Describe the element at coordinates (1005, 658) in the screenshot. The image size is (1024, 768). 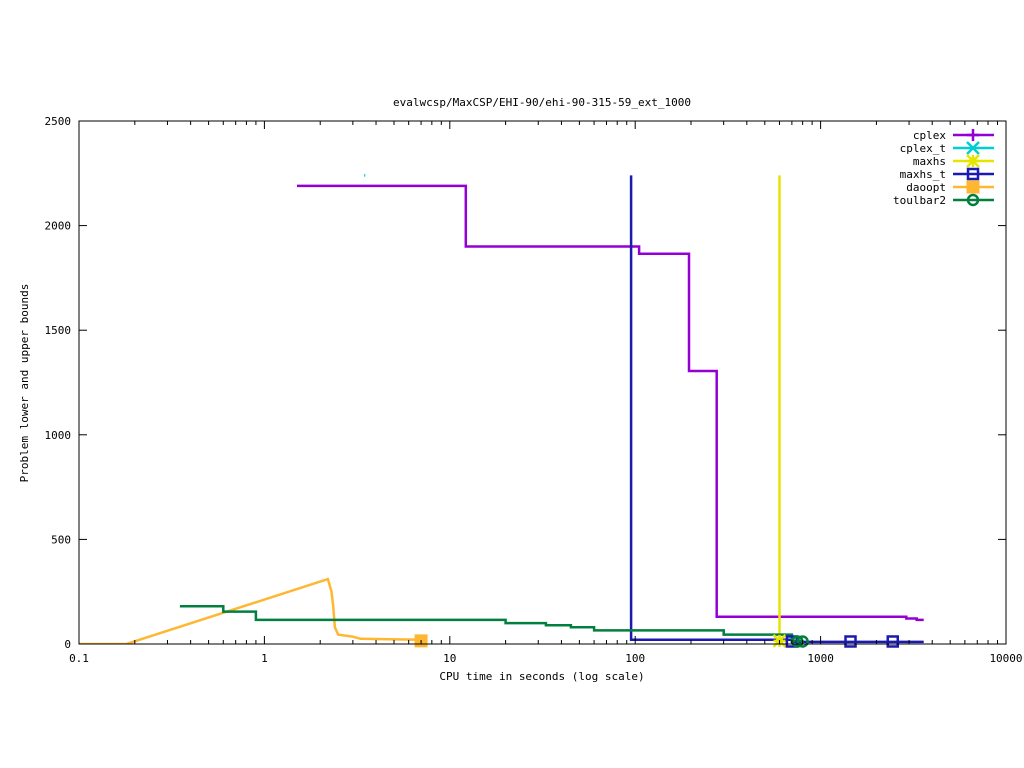
I see `x-tick-label: 10000` at that location.